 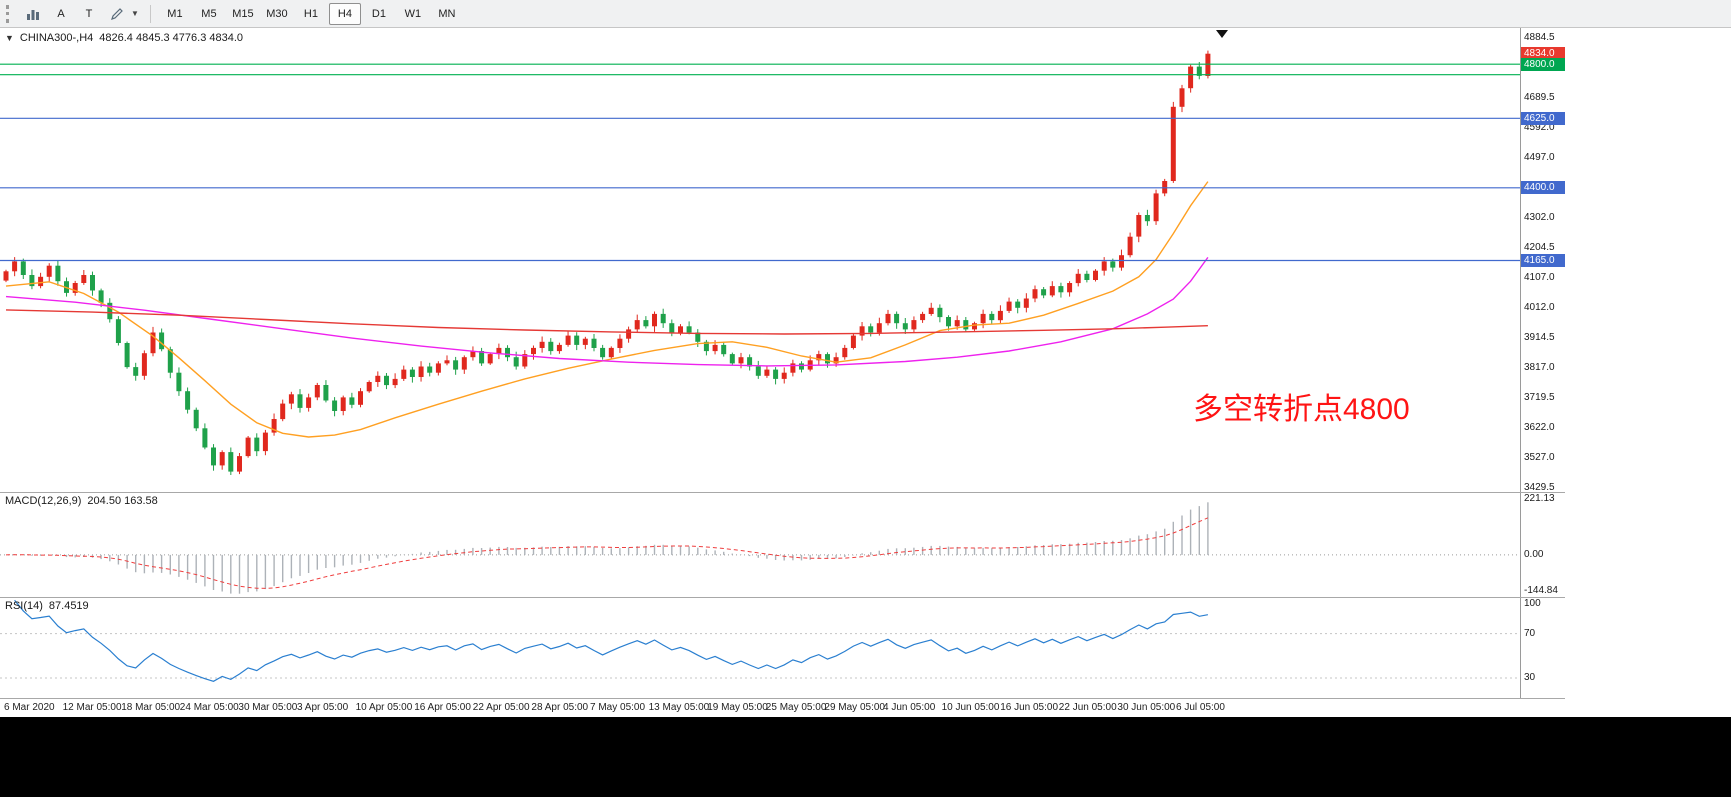 I want to click on toolbar-separator, so click(x=150, y=13).